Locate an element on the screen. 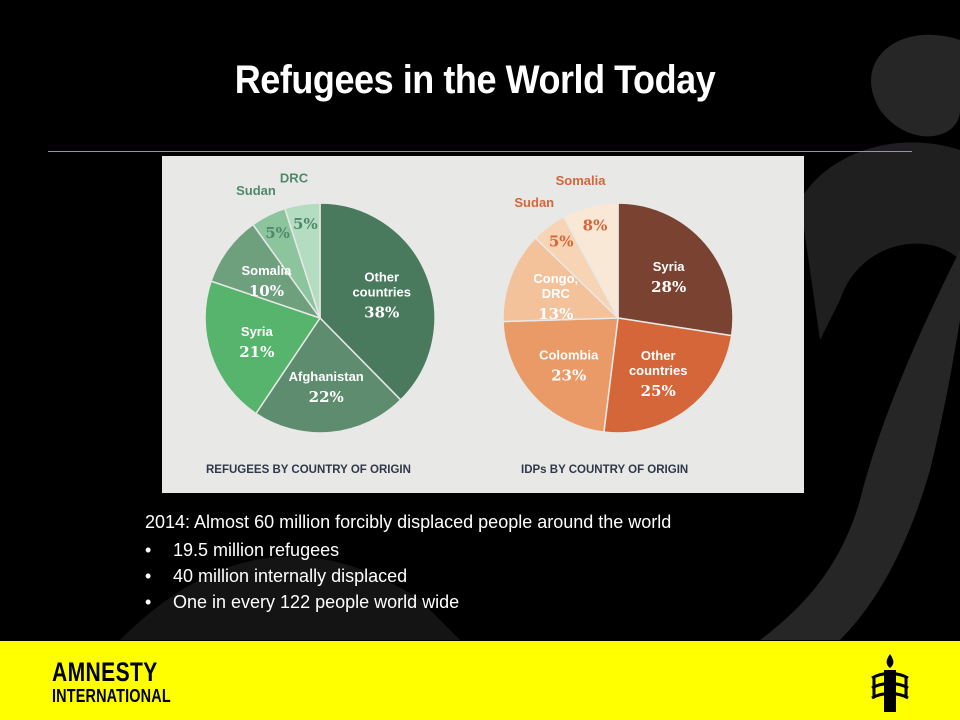 This screenshot has width=960, height=720. bullet-item: 19.5 million refugees is located at coordinates (408, 550).